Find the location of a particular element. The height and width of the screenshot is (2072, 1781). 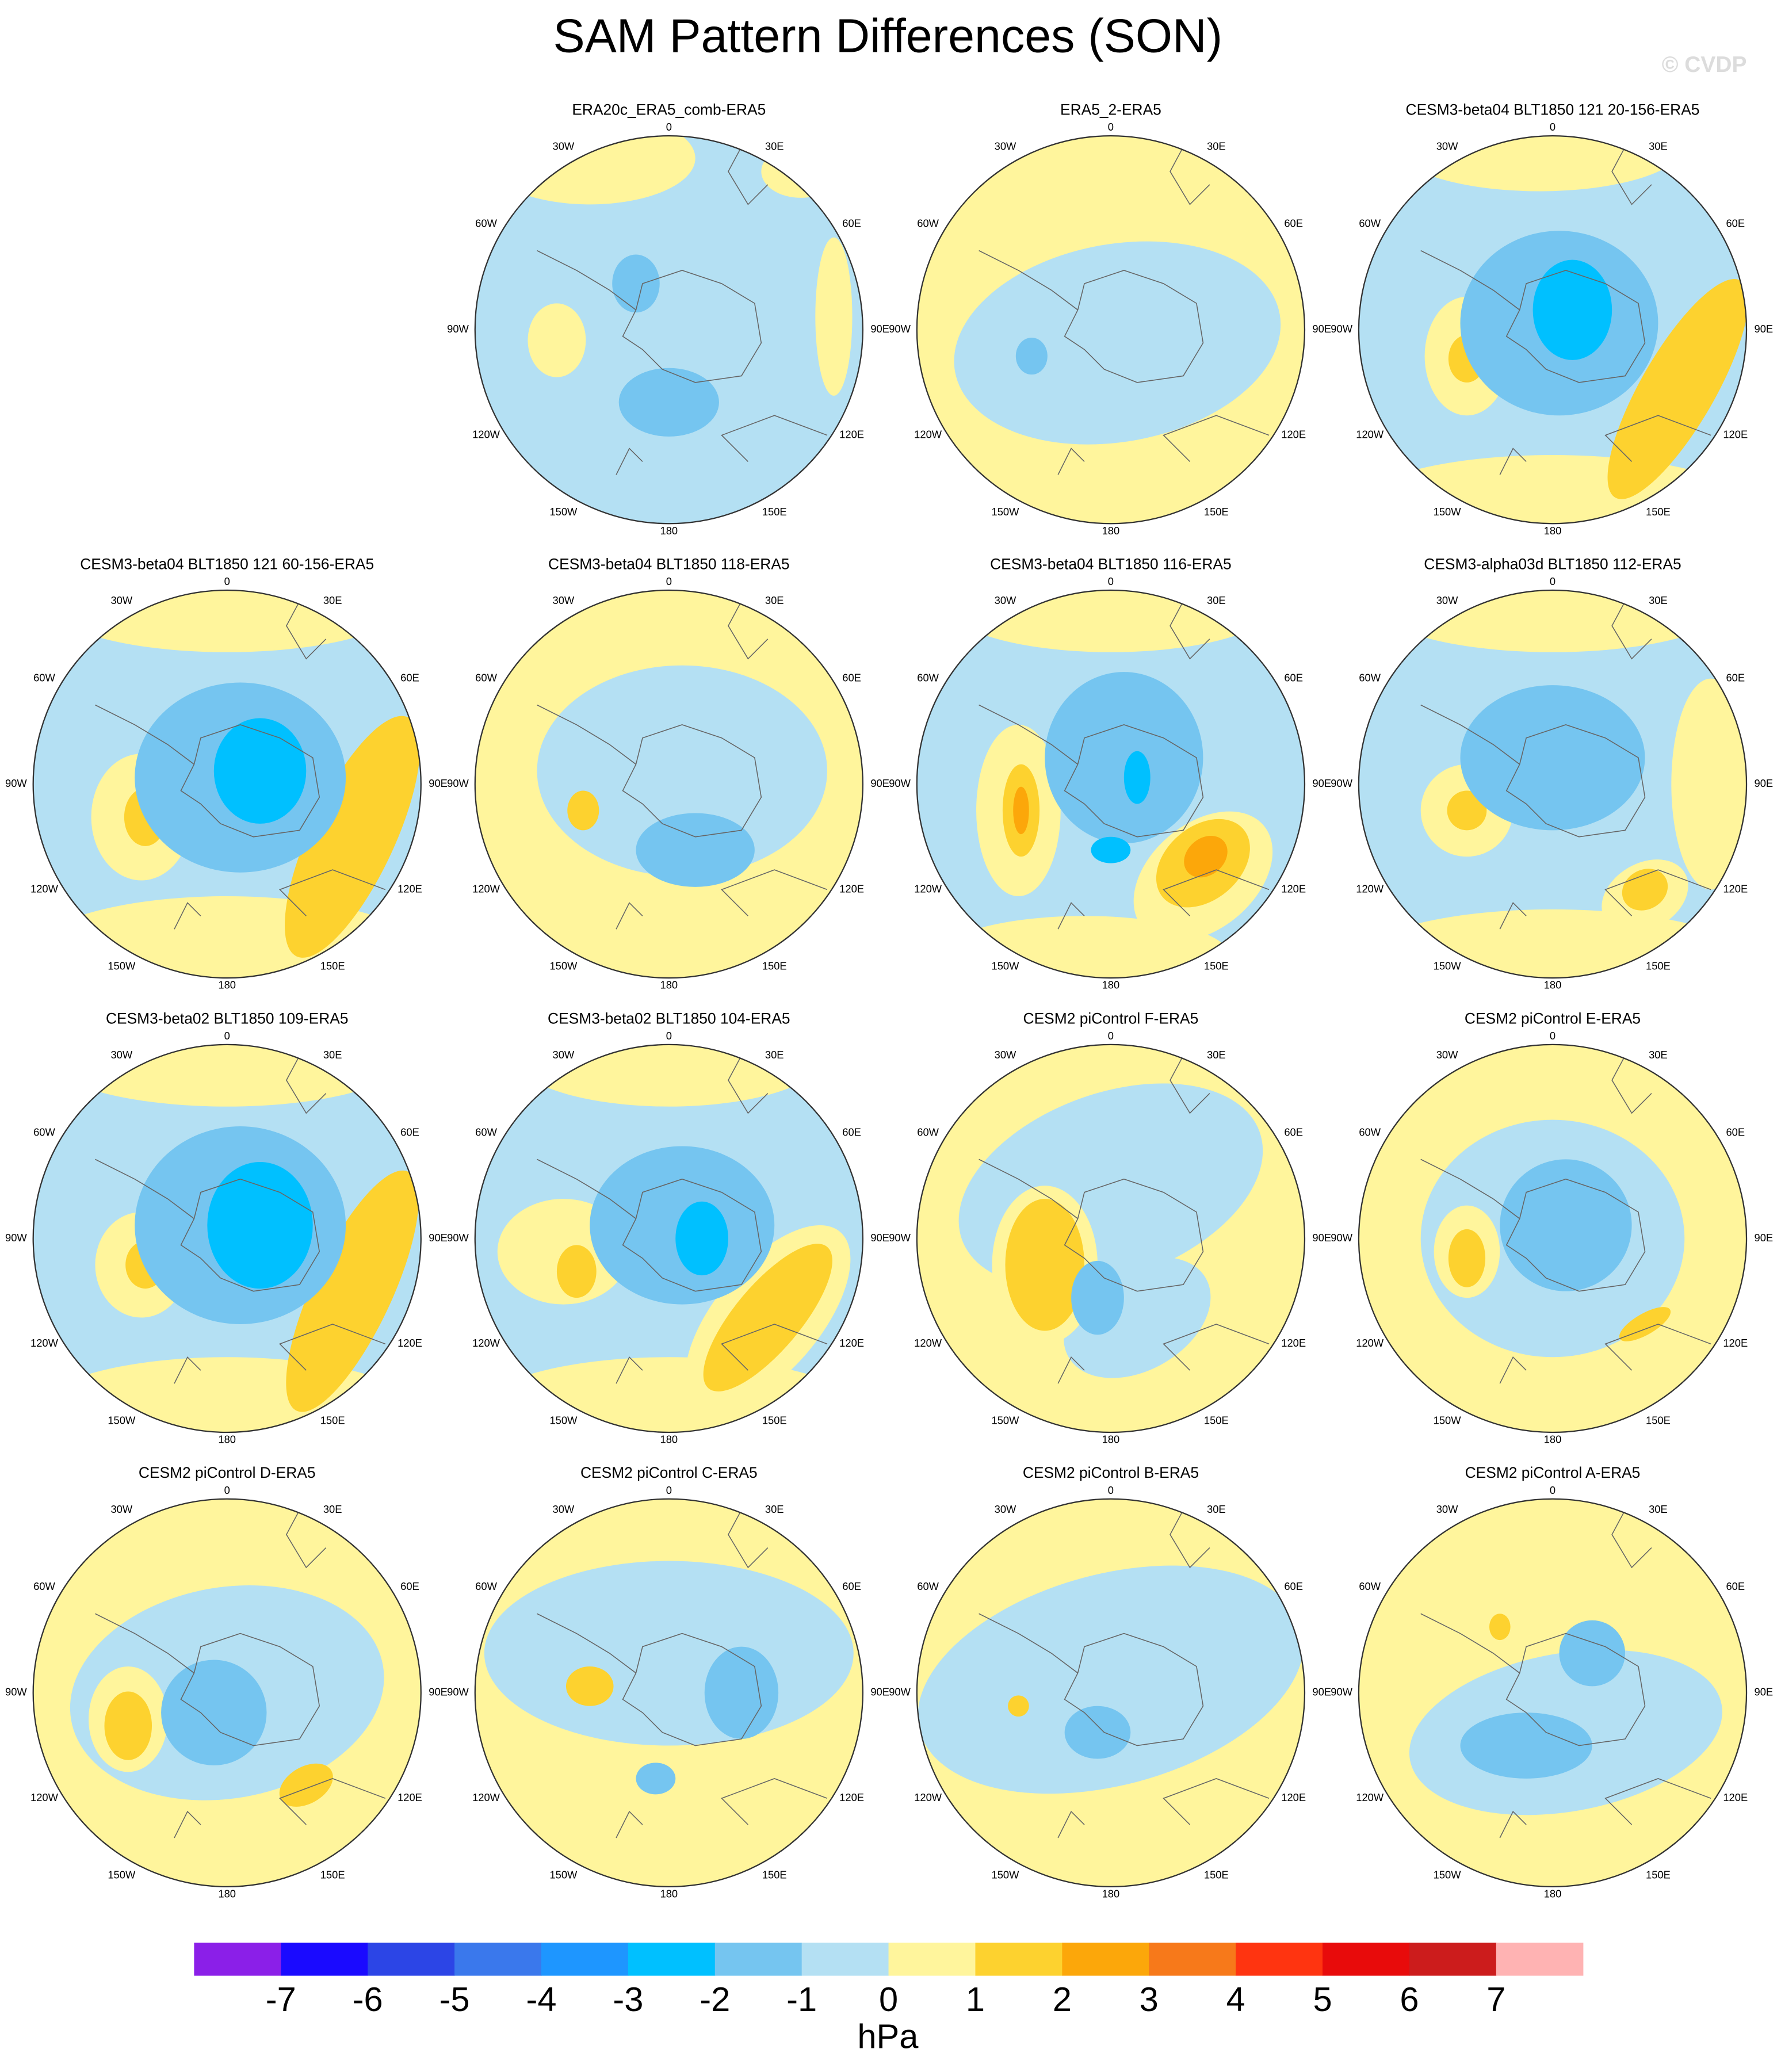

colorbar-tick-label: -5 is located at coordinates (454, 2000).